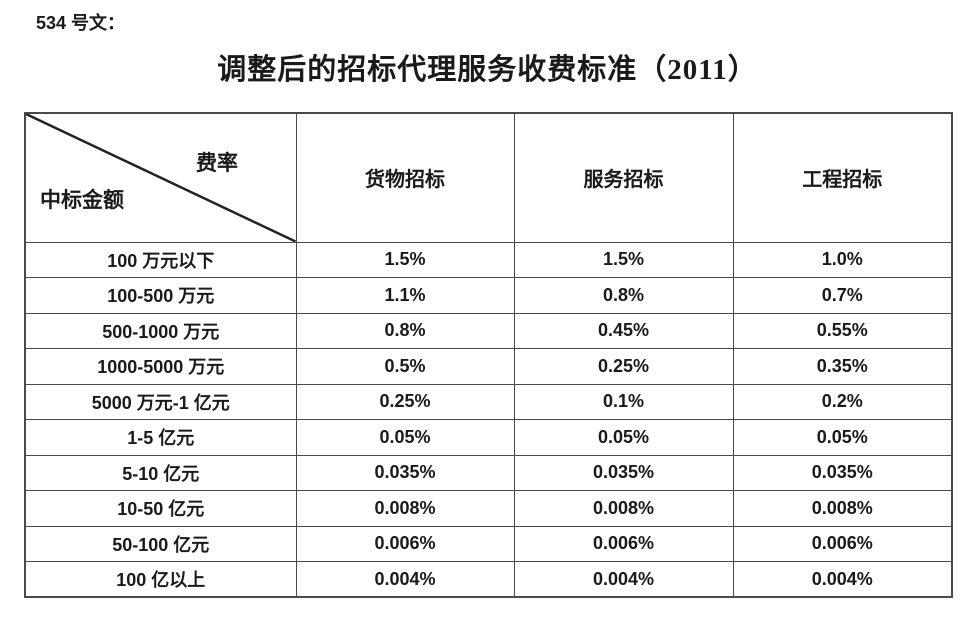 This screenshot has width=979, height=629. What do you see at coordinates (623, 295) in the screenshot?
I see `services-rate-cell: 0.8%` at bounding box center [623, 295].